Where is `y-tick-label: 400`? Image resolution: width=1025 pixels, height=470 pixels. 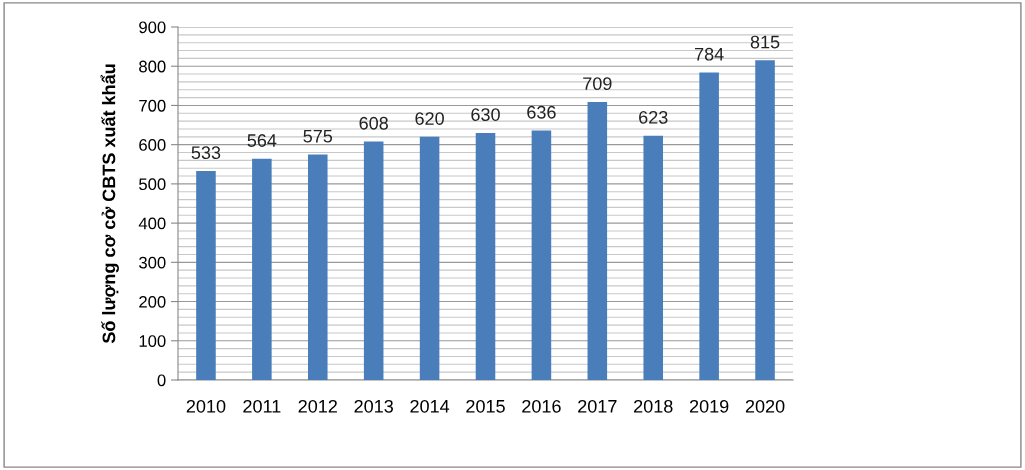 y-tick-label: 400 is located at coordinates (152, 223).